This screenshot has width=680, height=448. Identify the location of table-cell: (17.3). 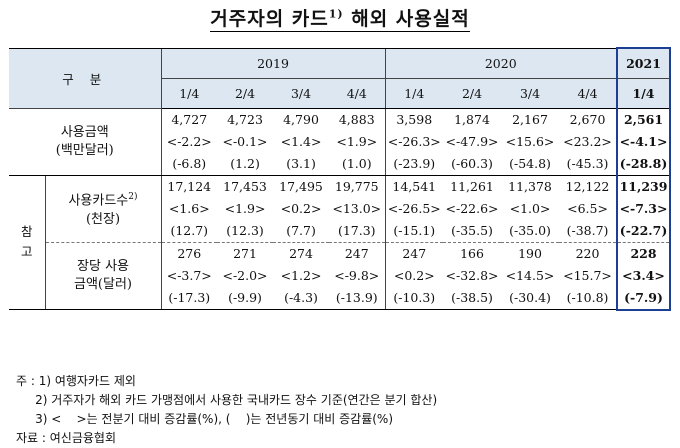
(357, 231).